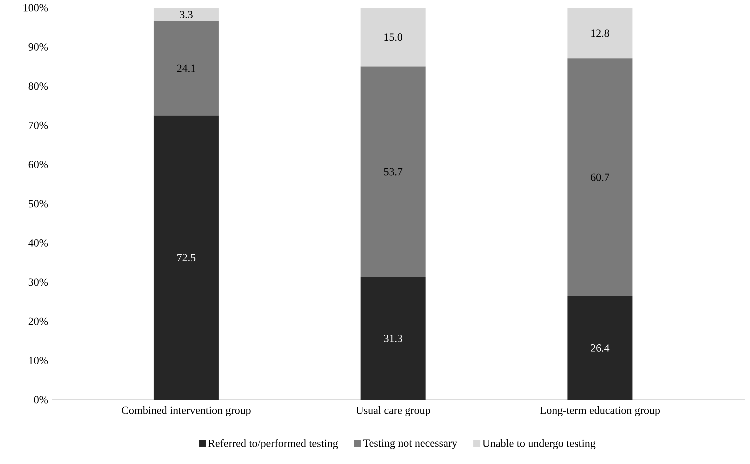 Image resolution: width=750 pixels, height=464 pixels. What do you see at coordinates (41, 400) in the screenshot?
I see `y-tick-label: 0%` at bounding box center [41, 400].